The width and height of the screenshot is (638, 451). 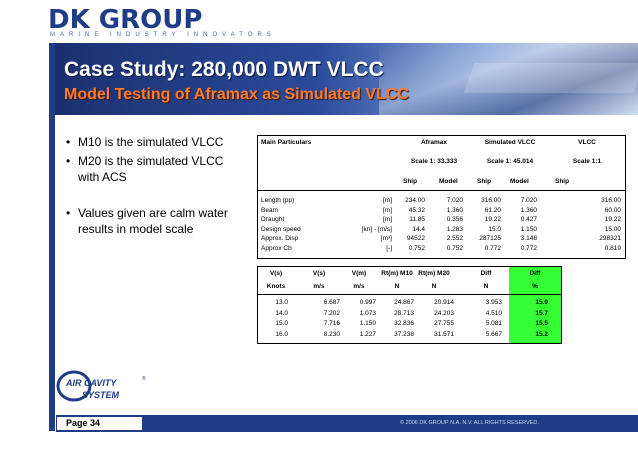 I want to click on results-cell: 28.713, so click(x=404, y=313).